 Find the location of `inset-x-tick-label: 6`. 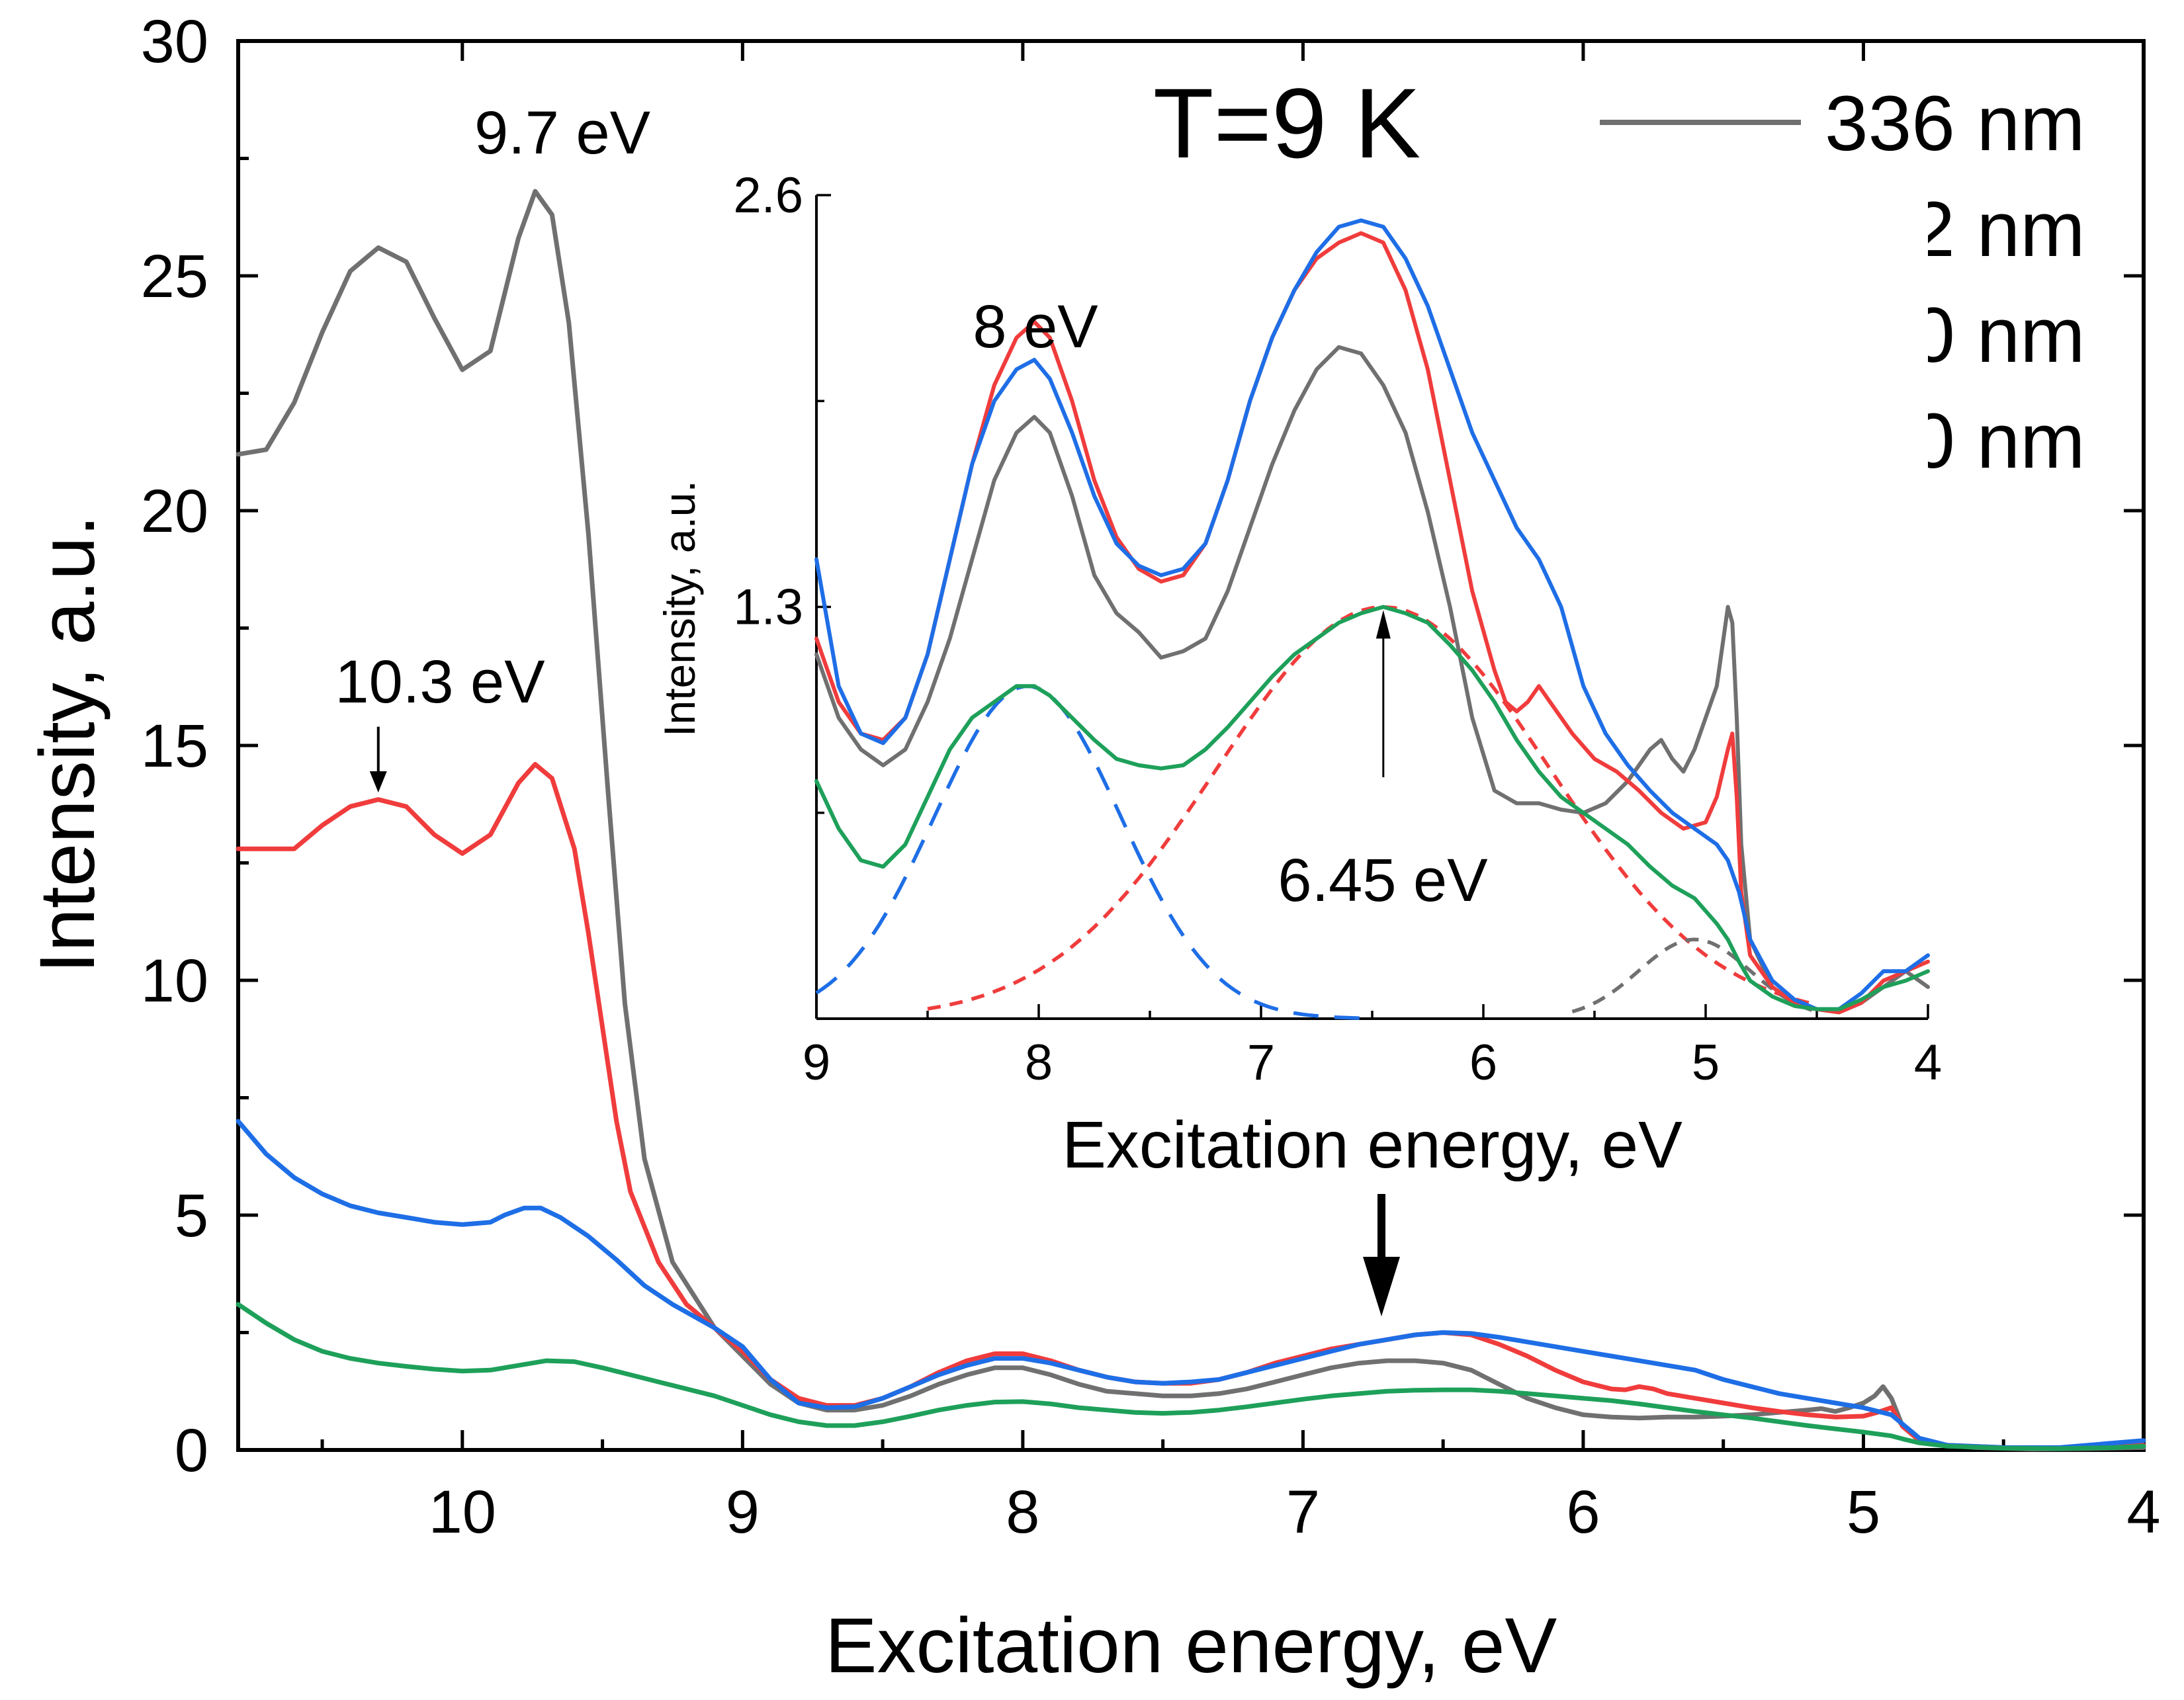

inset-x-tick-label: 6 is located at coordinates (1483, 1063).